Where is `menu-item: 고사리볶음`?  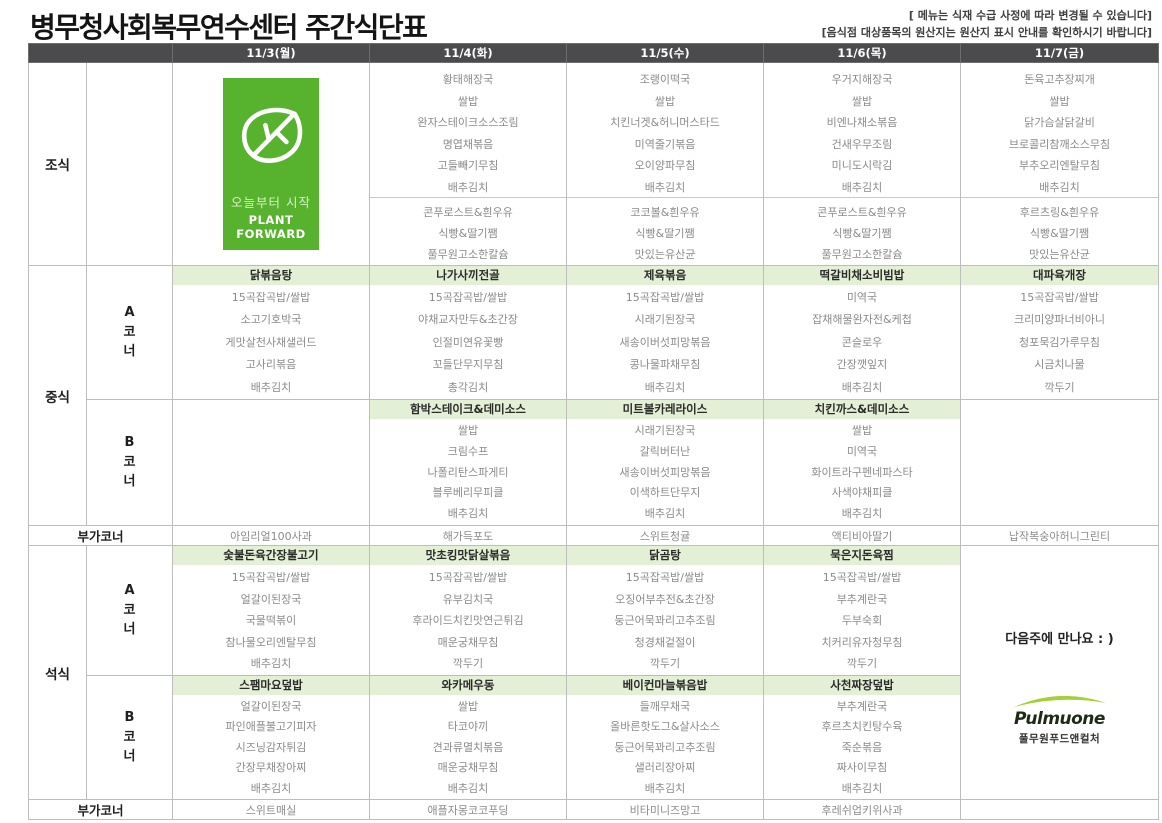
menu-item: 고사리볶음 is located at coordinates (271, 365).